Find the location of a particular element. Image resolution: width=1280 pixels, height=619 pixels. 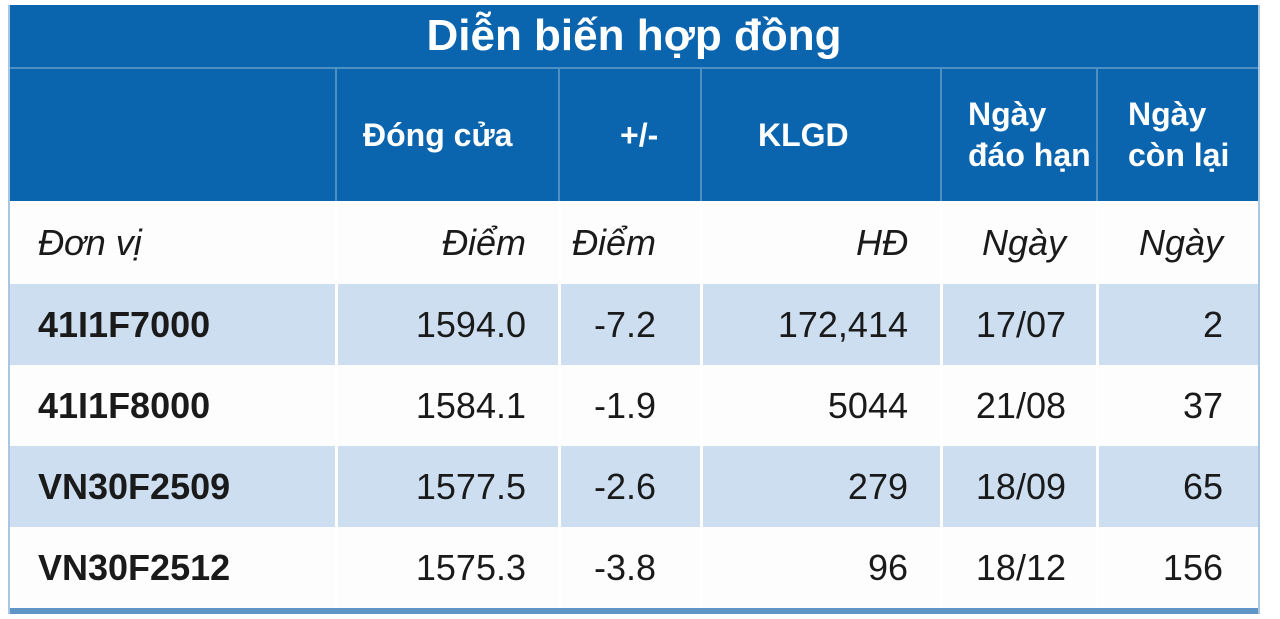

change-value: -2.6 is located at coordinates (629, 486).